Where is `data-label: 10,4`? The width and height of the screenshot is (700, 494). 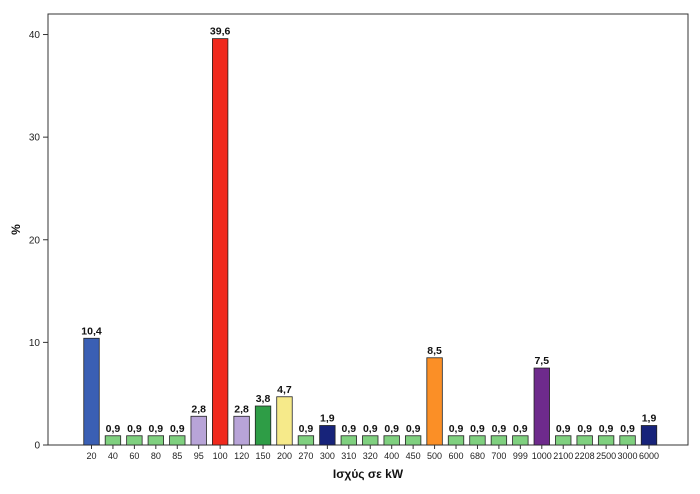 data-label: 10,4 is located at coordinates (91, 331).